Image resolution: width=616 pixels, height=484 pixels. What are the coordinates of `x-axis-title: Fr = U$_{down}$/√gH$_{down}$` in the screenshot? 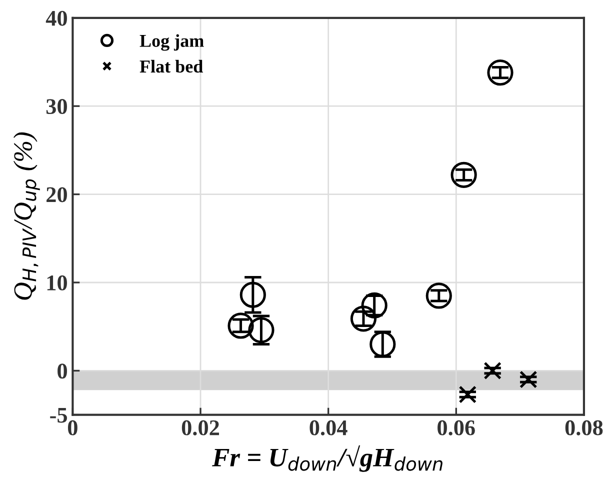 It's located at (327, 458).